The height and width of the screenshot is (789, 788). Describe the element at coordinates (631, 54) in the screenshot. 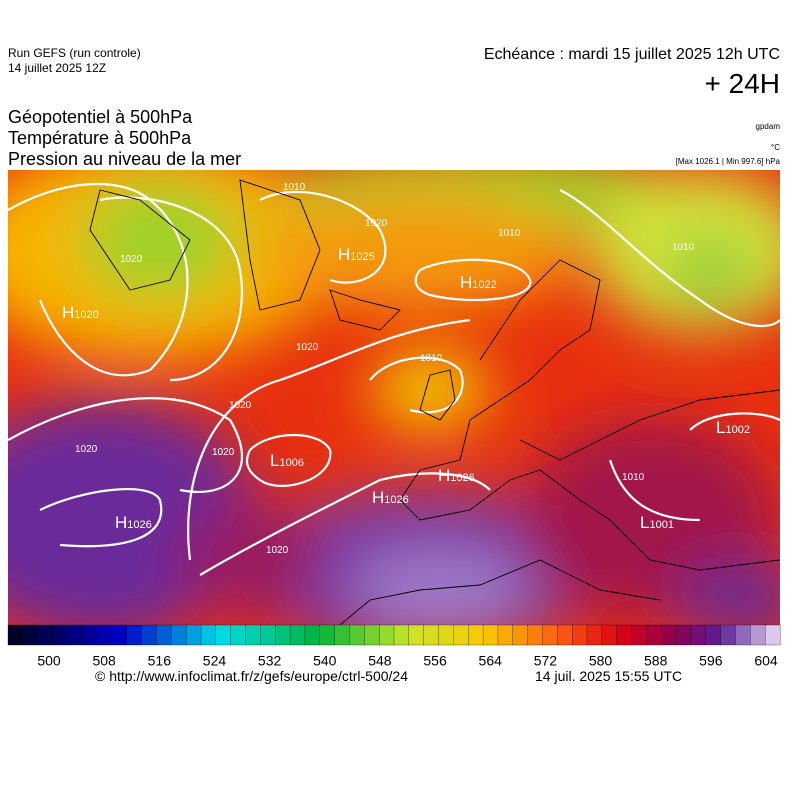

I see `valid-time: Echéance : mardi 15 juillet 2025 12h UTC` at that location.